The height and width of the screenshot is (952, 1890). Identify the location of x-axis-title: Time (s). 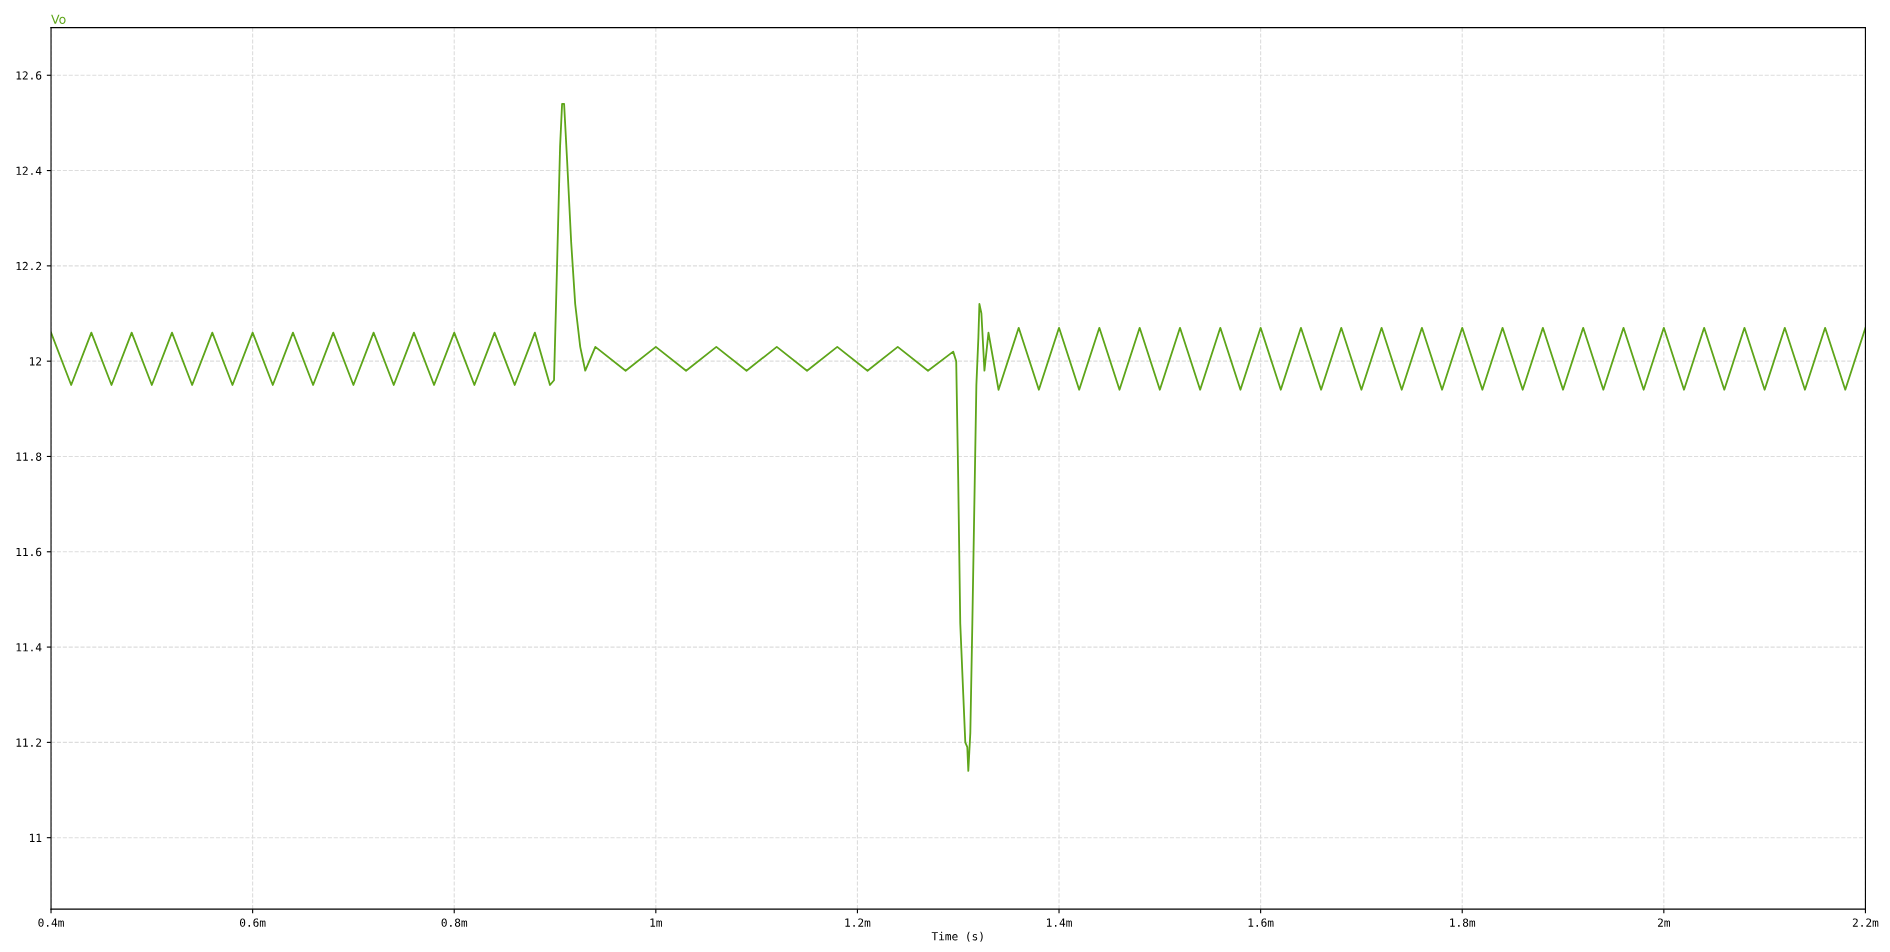
(957, 936).